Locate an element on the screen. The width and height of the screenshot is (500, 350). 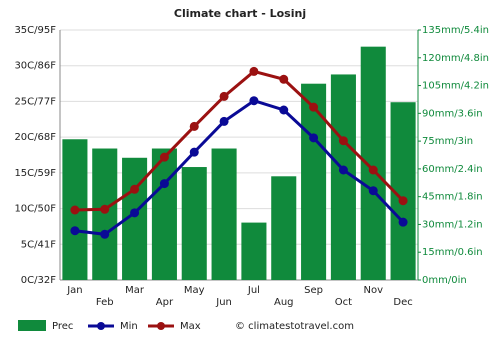
y2-tick-label: 135mm/5.4in is located at coordinates (455, 30).